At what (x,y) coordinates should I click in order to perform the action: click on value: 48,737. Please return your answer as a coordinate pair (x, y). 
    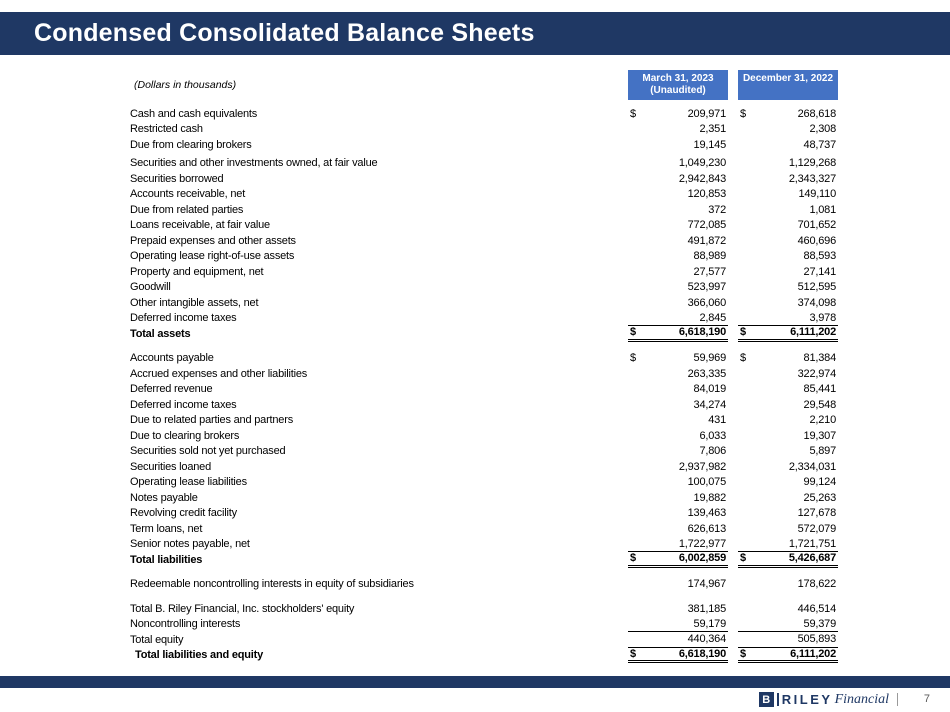
    Looking at the image, I should click on (820, 144).